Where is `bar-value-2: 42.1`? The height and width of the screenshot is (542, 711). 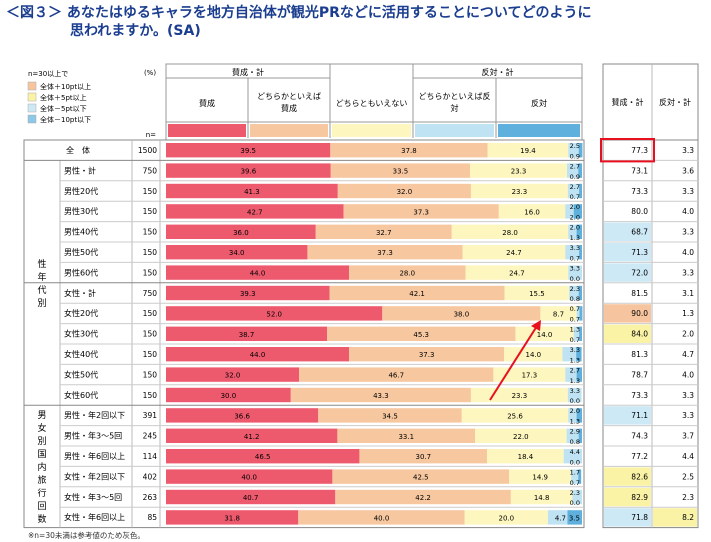
bar-value-2: 42.1 is located at coordinates (417, 294).